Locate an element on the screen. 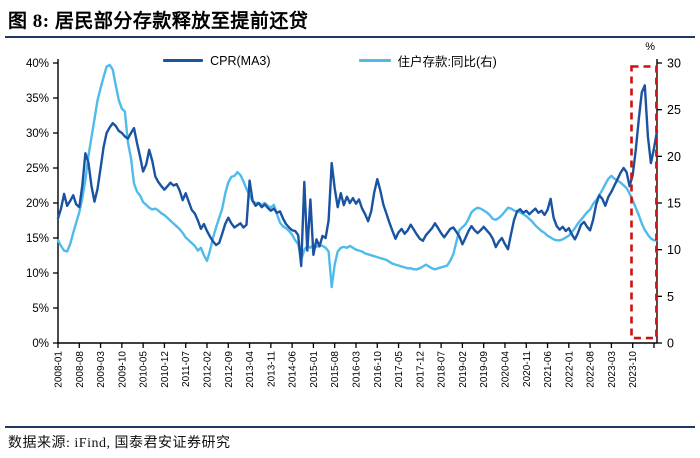  x-axis-label: 2012-09 is located at coordinates (229, 369).